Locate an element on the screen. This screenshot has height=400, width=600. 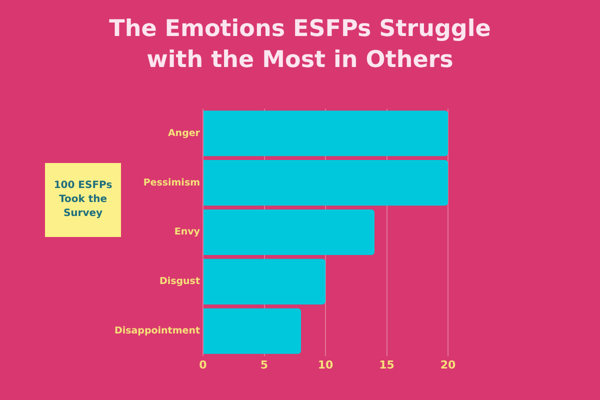
y-tick-label: Disappointment is located at coordinates (157, 331).